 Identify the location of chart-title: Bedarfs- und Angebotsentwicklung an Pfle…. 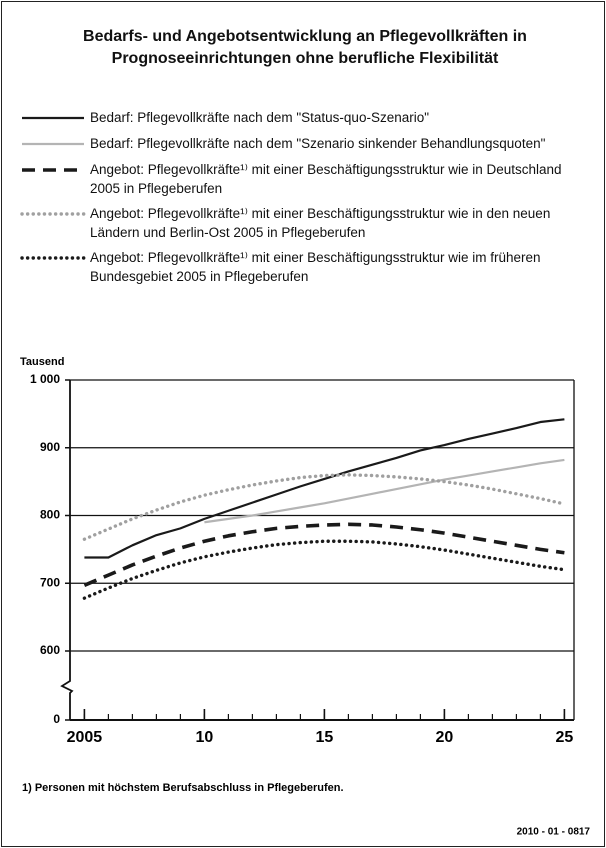
(305, 47).